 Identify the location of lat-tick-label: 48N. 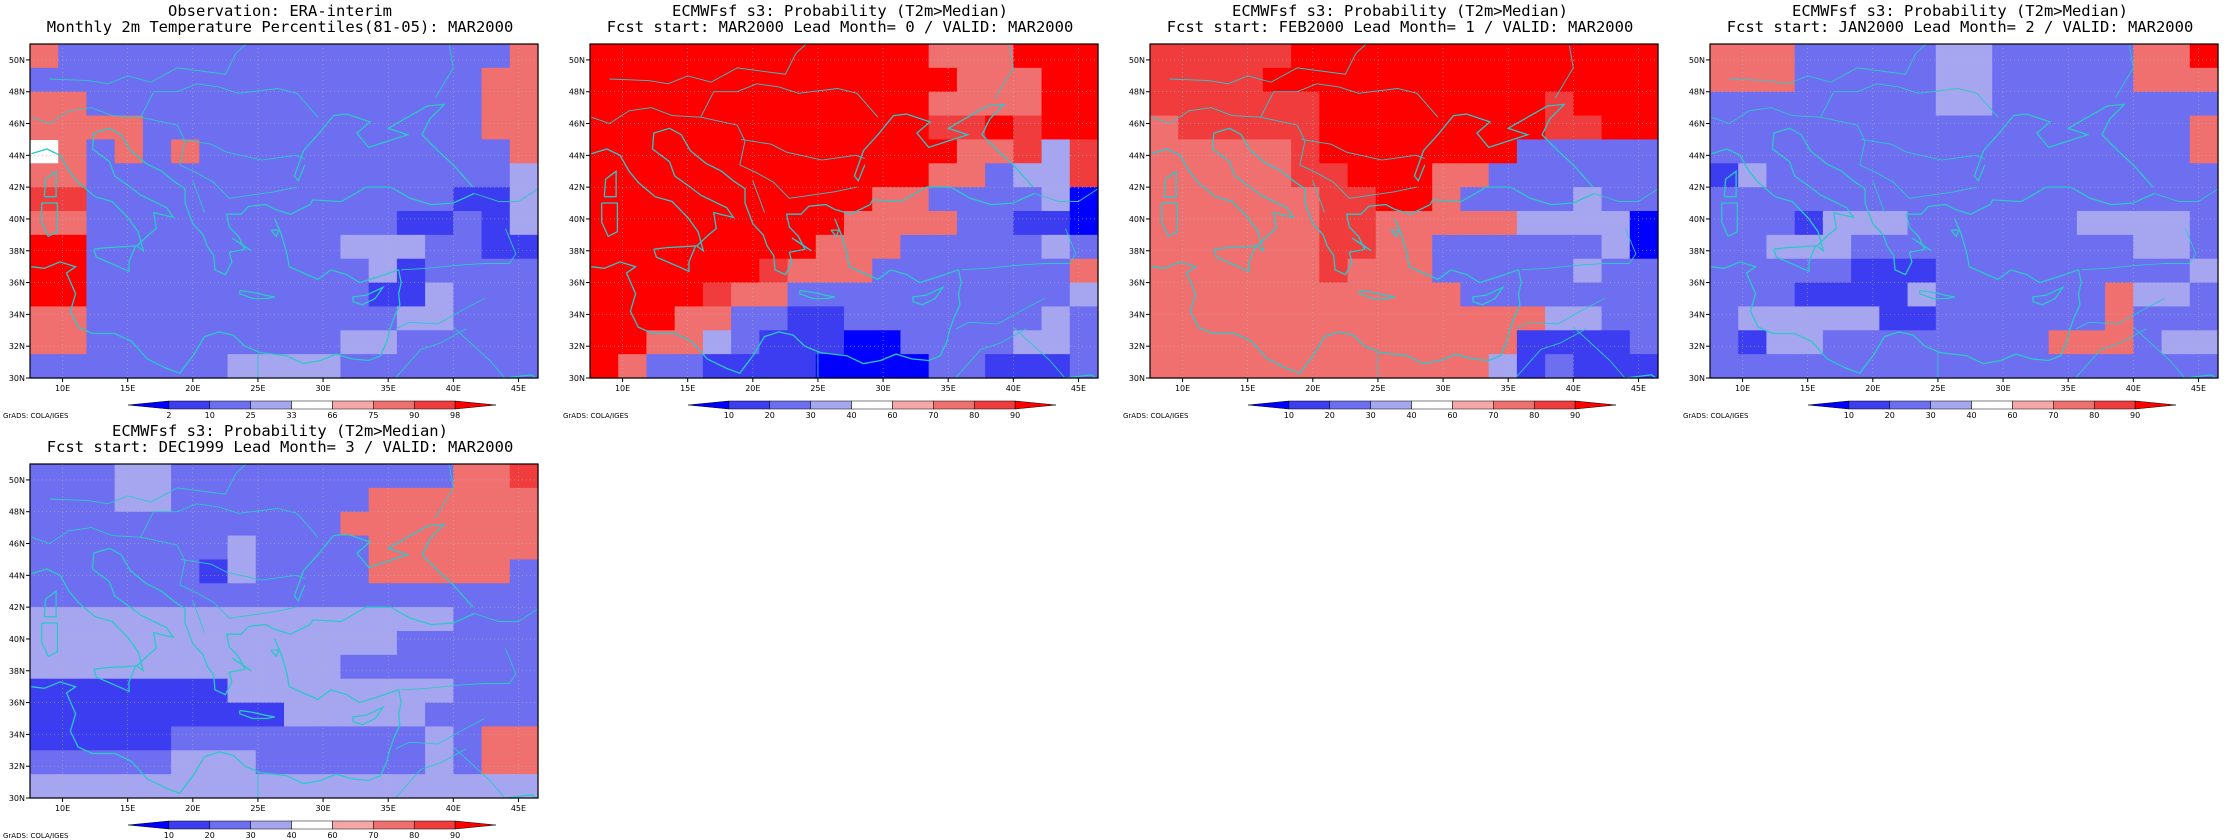
(1137, 92).